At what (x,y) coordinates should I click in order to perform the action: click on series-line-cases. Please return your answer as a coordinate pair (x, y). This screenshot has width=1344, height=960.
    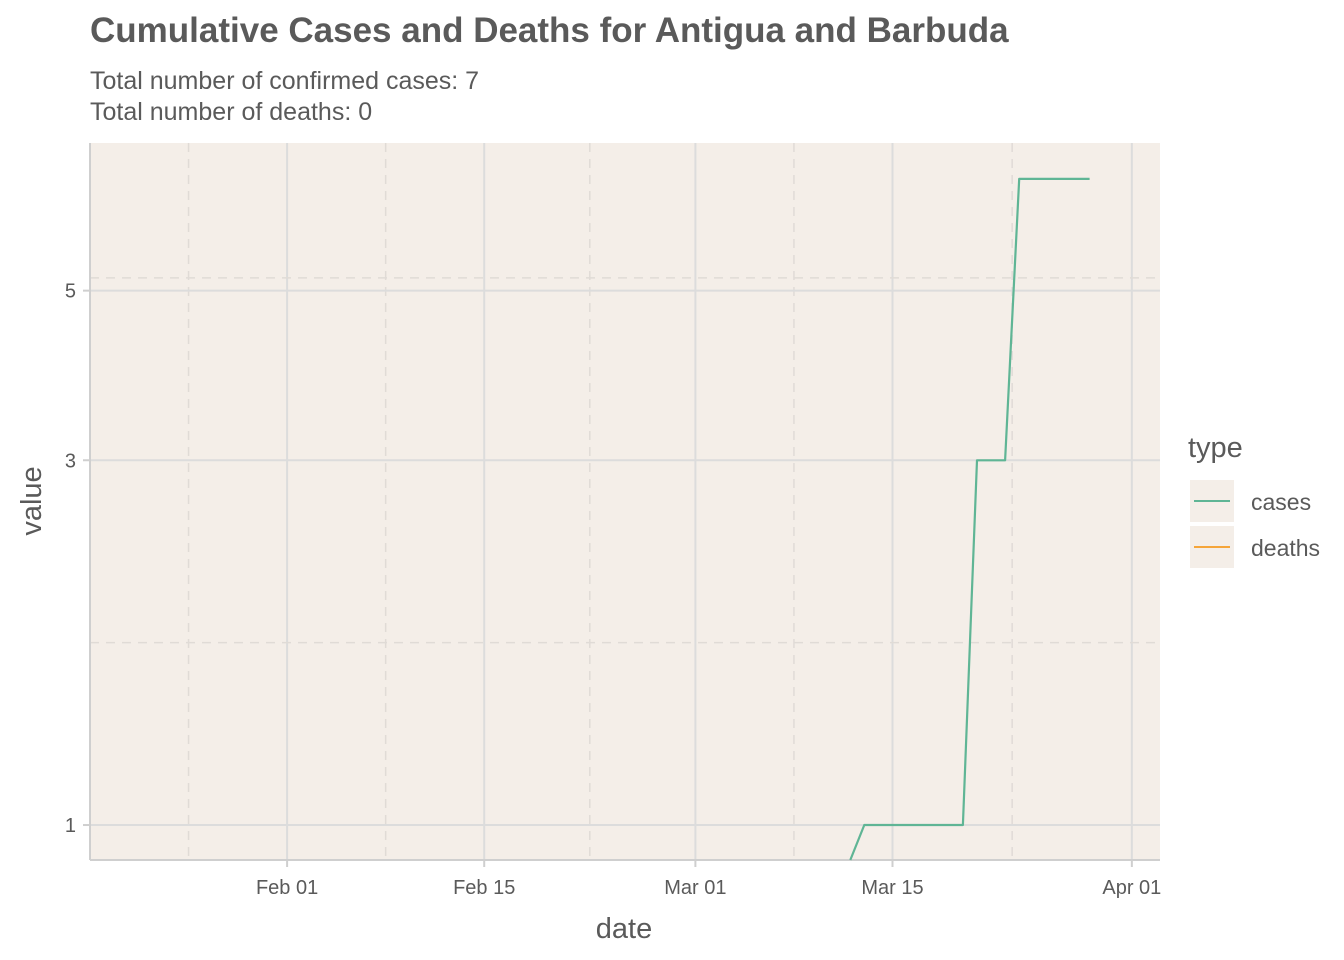
    Looking at the image, I should click on (969, 519).